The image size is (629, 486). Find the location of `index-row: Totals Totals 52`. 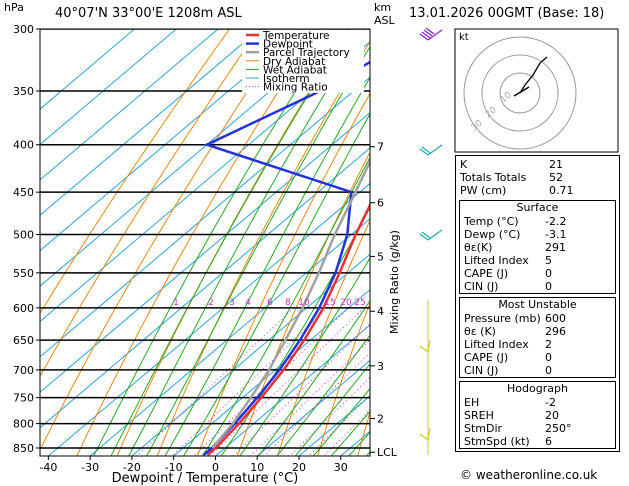

index-row: Totals Totals 52 is located at coordinates (537, 177).